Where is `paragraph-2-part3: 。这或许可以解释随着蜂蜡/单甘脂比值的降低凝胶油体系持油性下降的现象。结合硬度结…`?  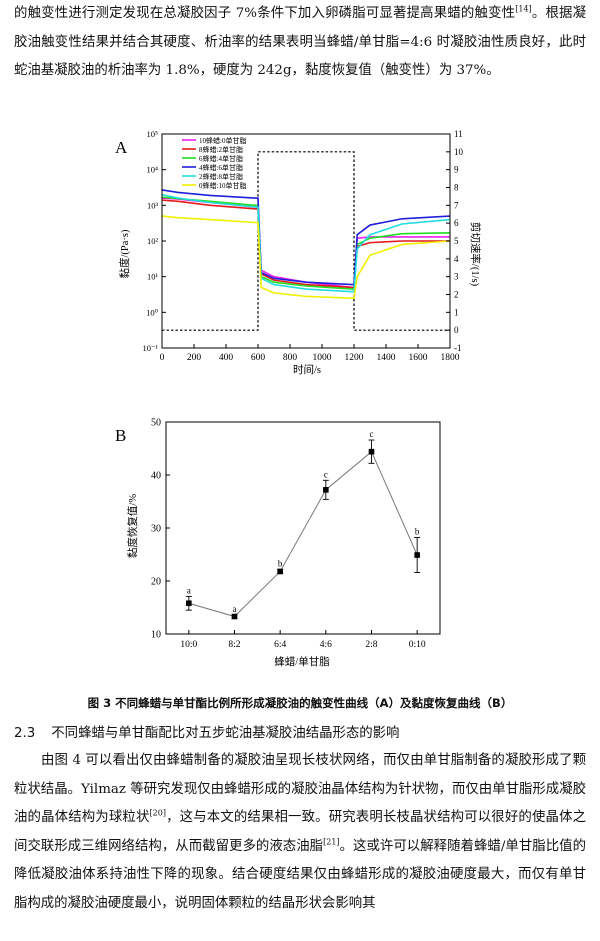
paragraph-2-part3: 。这或许可以解释随着蜂蜡/单甘脂比值的降低凝胶油体系持油性下降的现象。结合硬度结… is located at coordinates (300, 874).